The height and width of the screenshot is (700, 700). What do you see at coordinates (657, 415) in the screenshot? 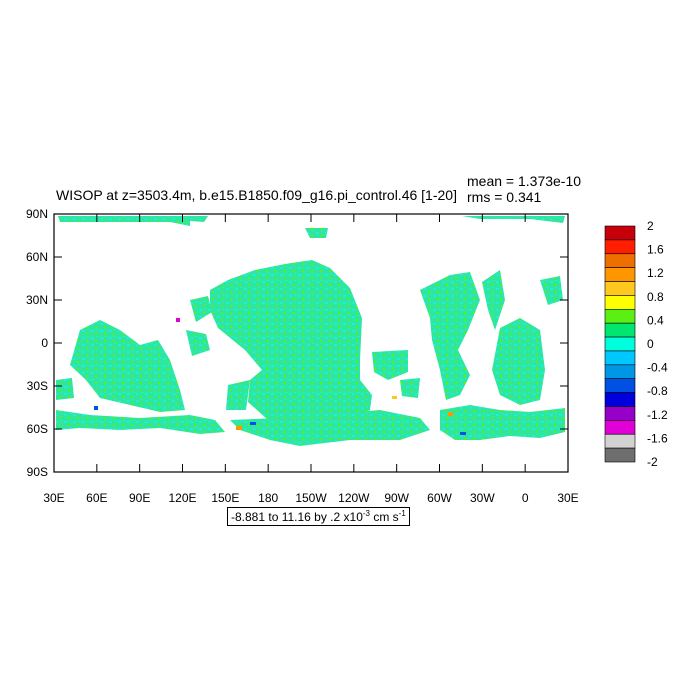
I see `colorbar-label: -1.2` at bounding box center [657, 415].